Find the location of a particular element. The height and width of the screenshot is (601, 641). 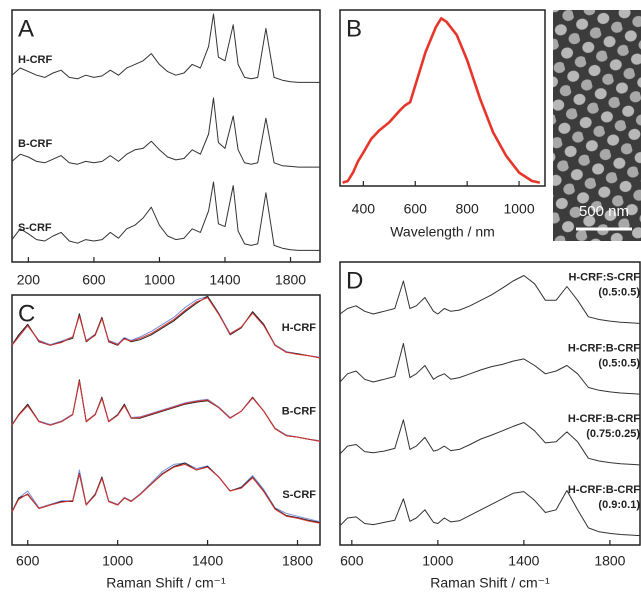

x-axis-label: Wavelength / nm is located at coordinates (442, 232).